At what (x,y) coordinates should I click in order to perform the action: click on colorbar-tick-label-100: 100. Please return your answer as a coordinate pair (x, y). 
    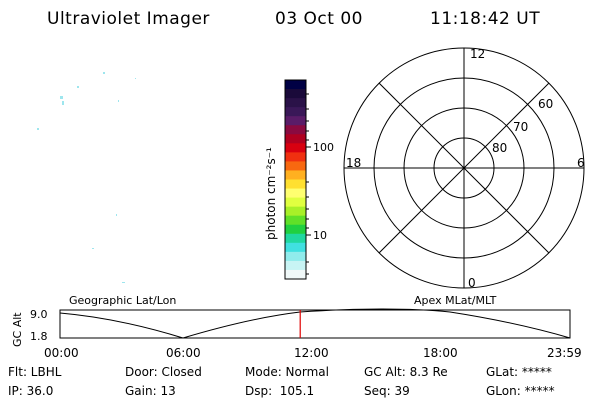
    Looking at the image, I should click on (323, 147).